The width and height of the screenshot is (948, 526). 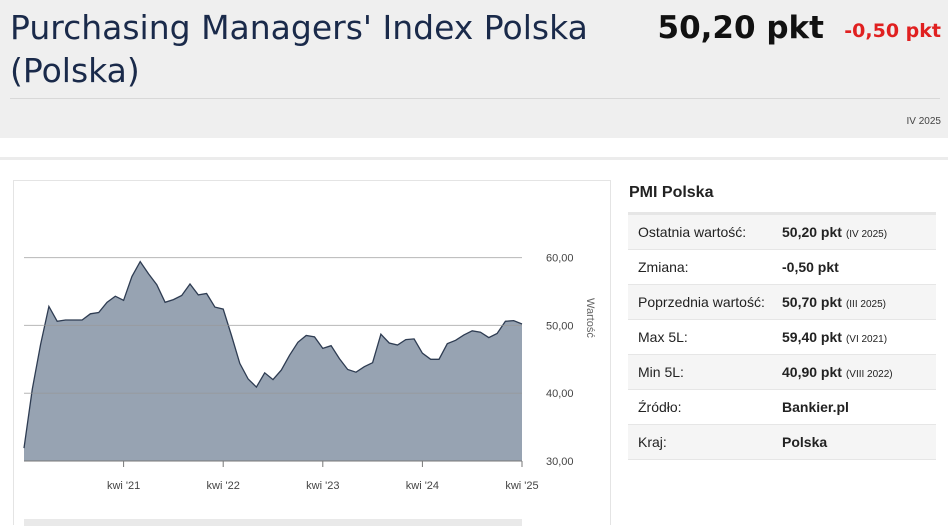 I want to click on y-tick-label: 60,00, so click(x=560, y=259).